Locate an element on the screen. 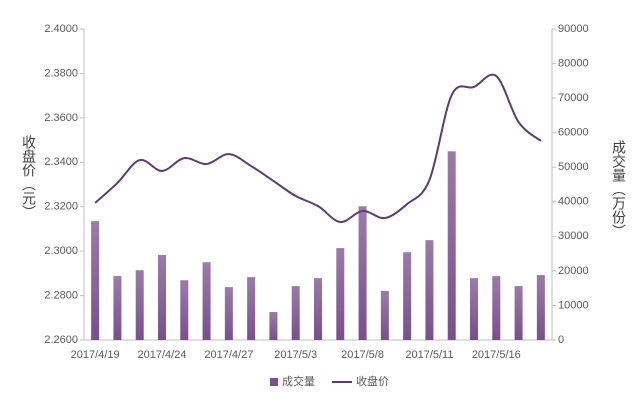 The height and width of the screenshot is (407, 640). y-tick-label: 2.2800 is located at coordinates (61, 295).